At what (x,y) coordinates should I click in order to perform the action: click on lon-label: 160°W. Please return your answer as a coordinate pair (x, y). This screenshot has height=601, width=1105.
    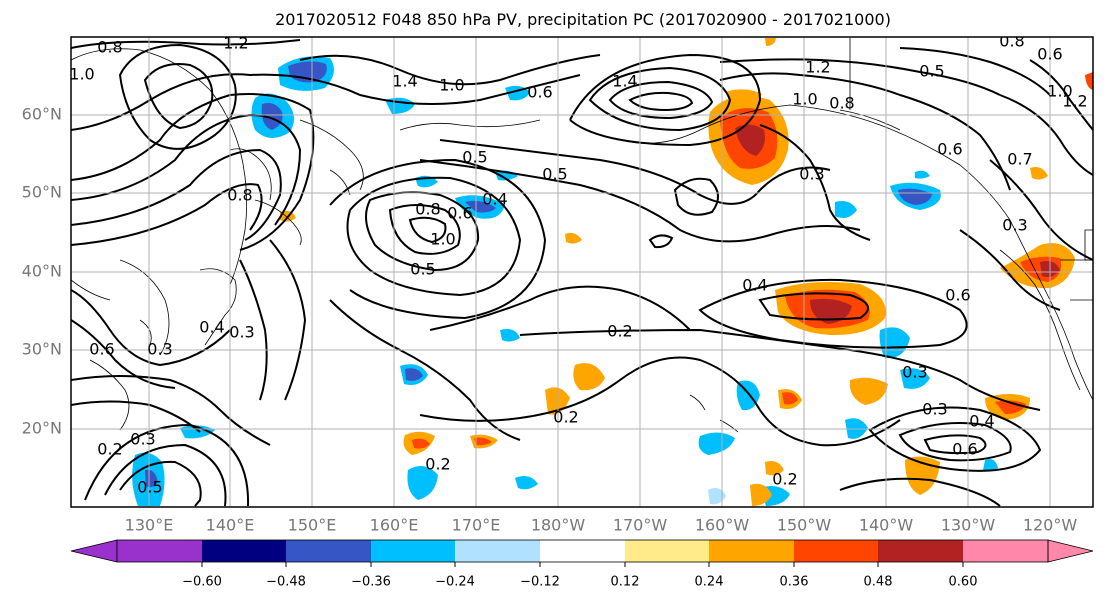
    Looking at the image, I should click on (722, 525).